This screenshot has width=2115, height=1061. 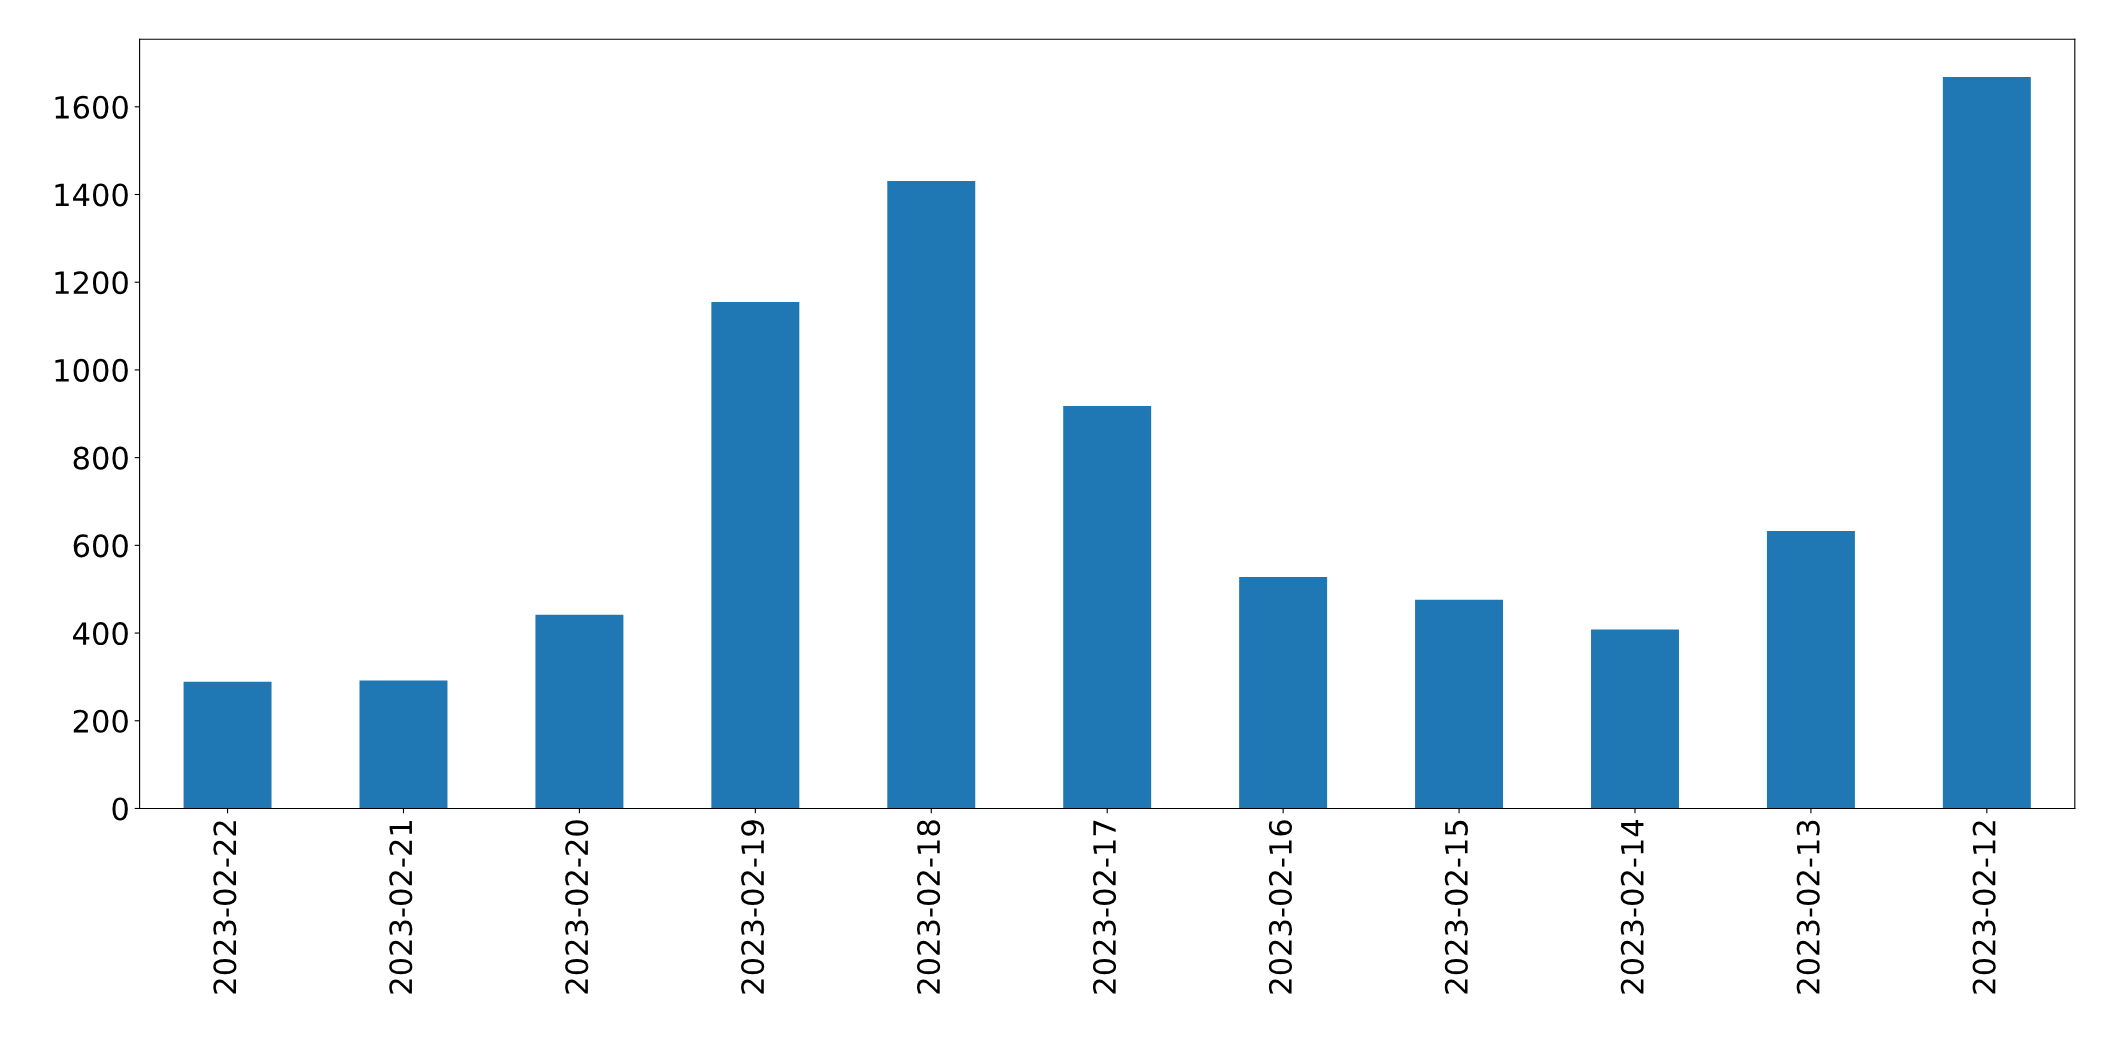 I want to click on y-tick-label: 600, so click(x=100, y=546).